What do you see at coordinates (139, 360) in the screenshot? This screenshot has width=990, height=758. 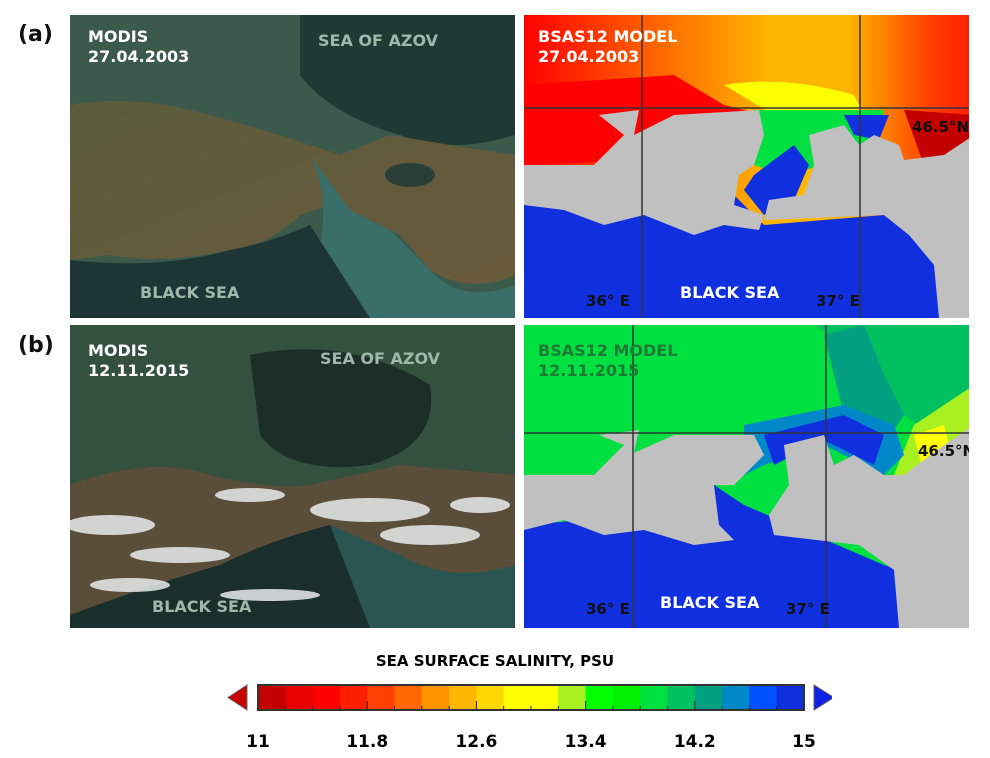 I see `modis-label-b: MODIS 12.11.2015` at bounding box center [139, 360].